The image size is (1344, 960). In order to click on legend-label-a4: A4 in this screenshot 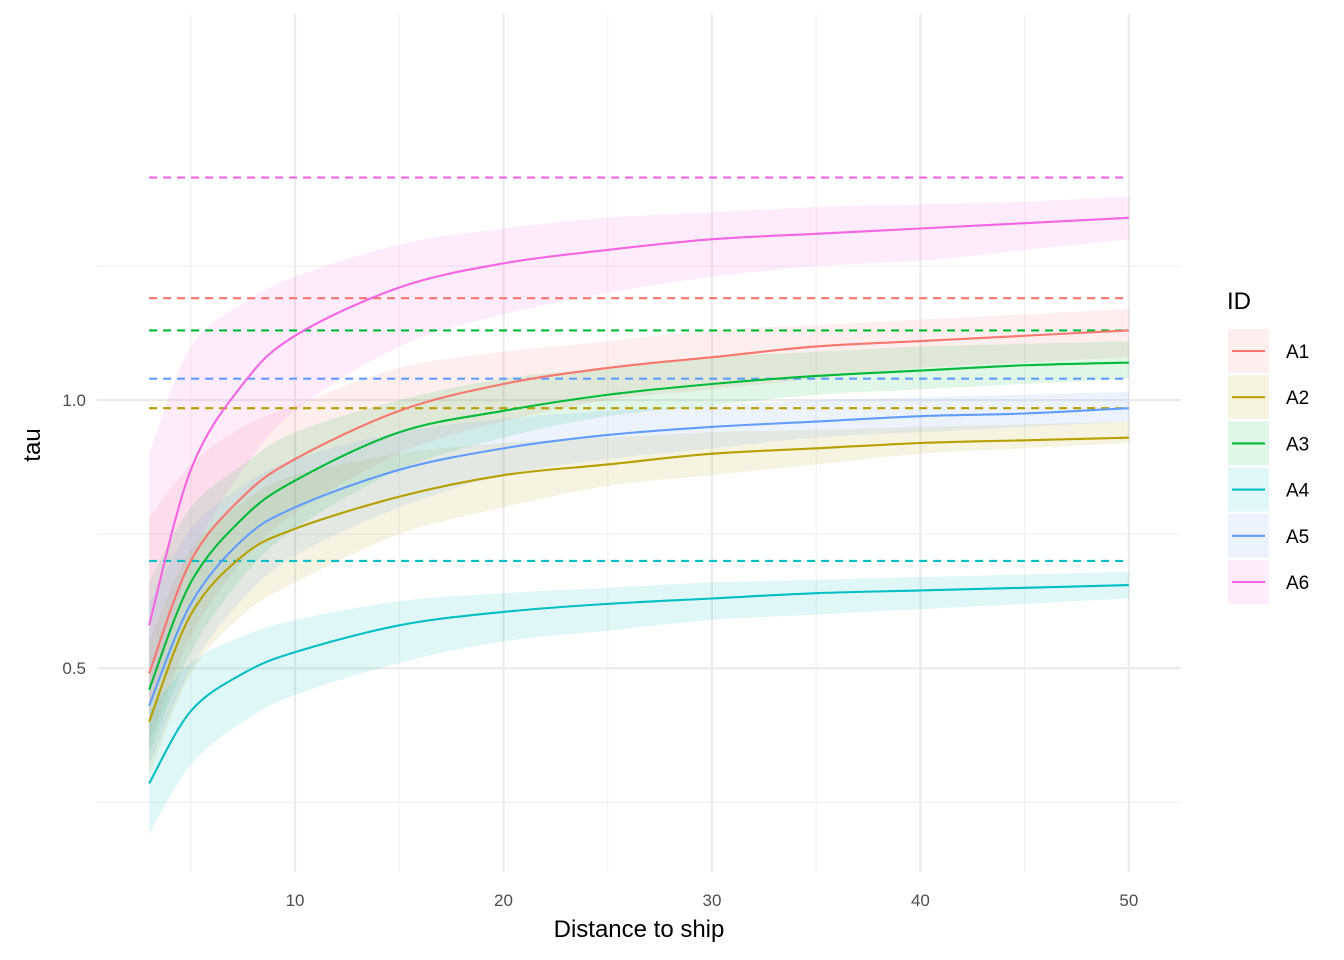, I will do `click(1298, 491)`.